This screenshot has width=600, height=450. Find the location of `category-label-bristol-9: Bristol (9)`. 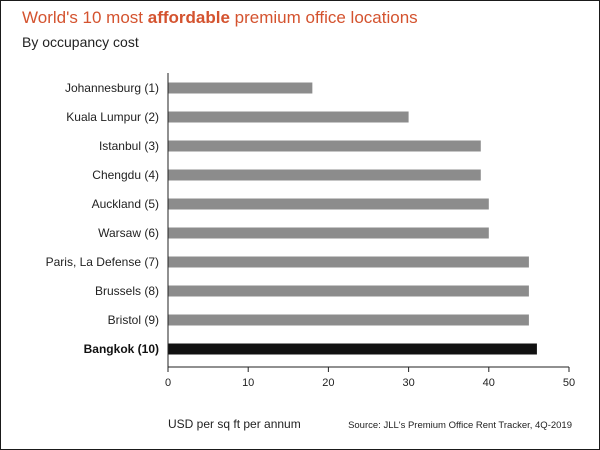

category-label-bristol-9: Bristol (9) is located at coordinates (133, 320).